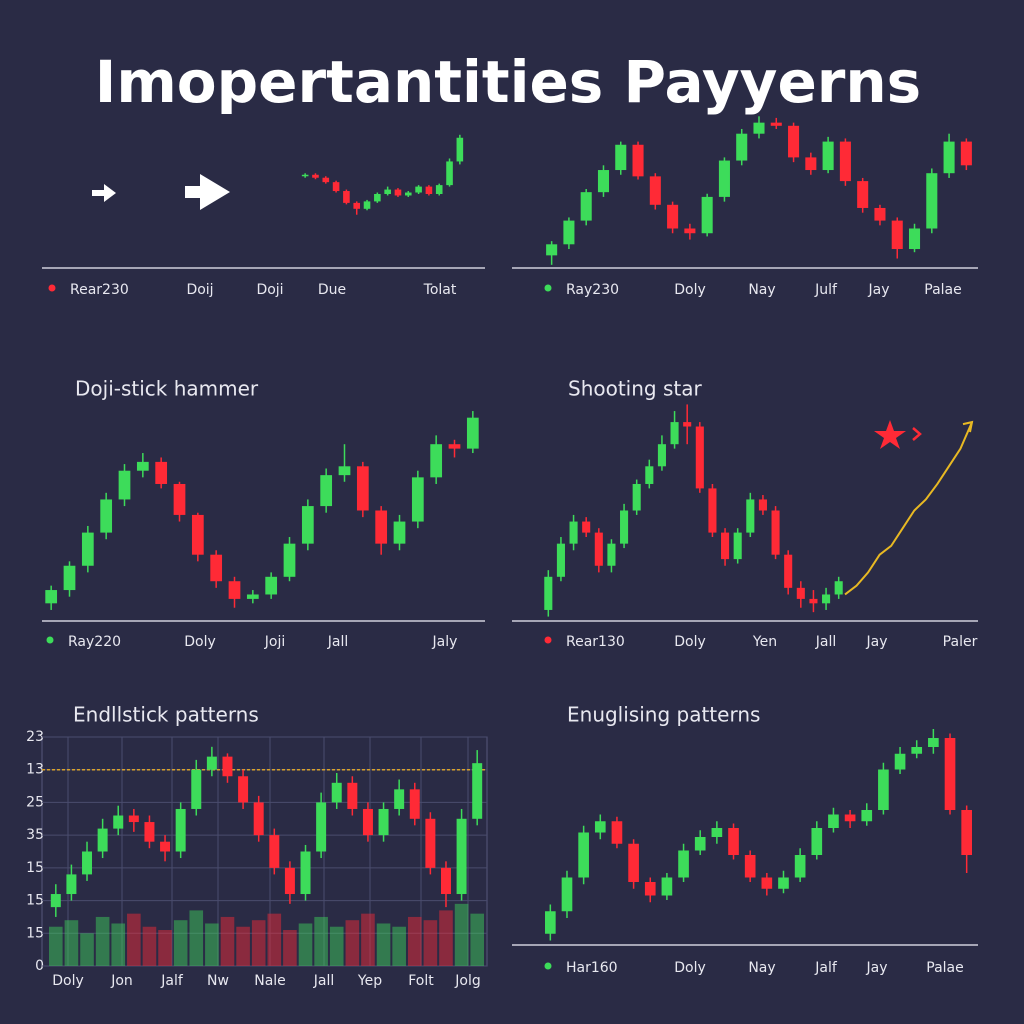  Describe the element at coordinates (35, 802) in the screenshot. I see `y-tick-label: 25` at that location.